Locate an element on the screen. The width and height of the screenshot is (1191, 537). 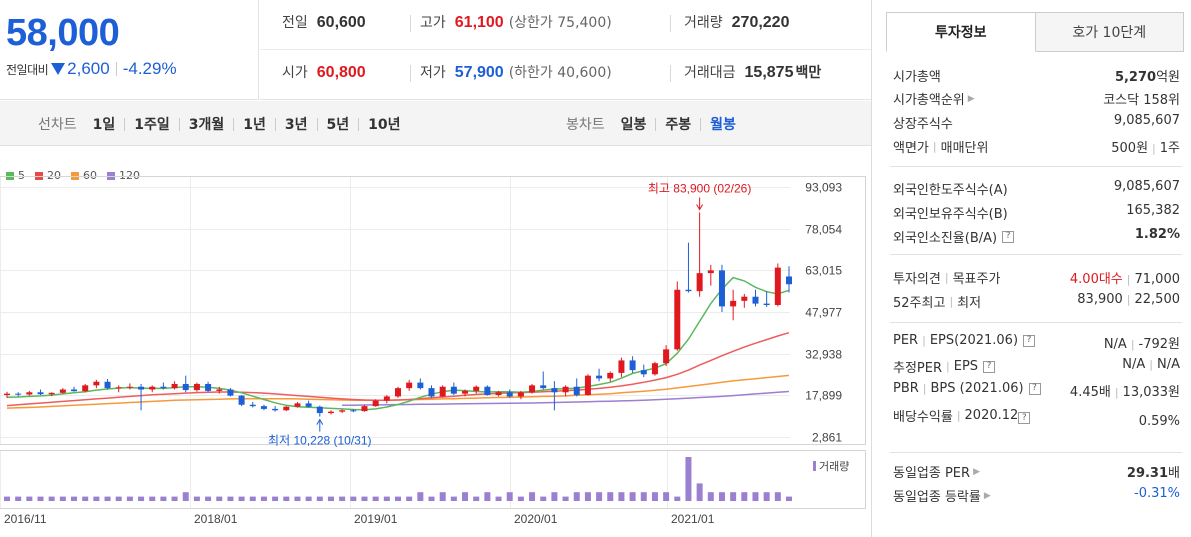
trade-unit-label: 매매단위 is located at coordinates (964, 148).